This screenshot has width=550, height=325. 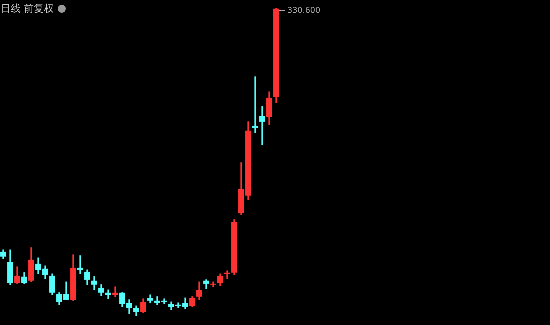 What do you see at coordinates (304, 11) in the screenshot?
I see `text: 330.600` at bounding box center [304, 11].